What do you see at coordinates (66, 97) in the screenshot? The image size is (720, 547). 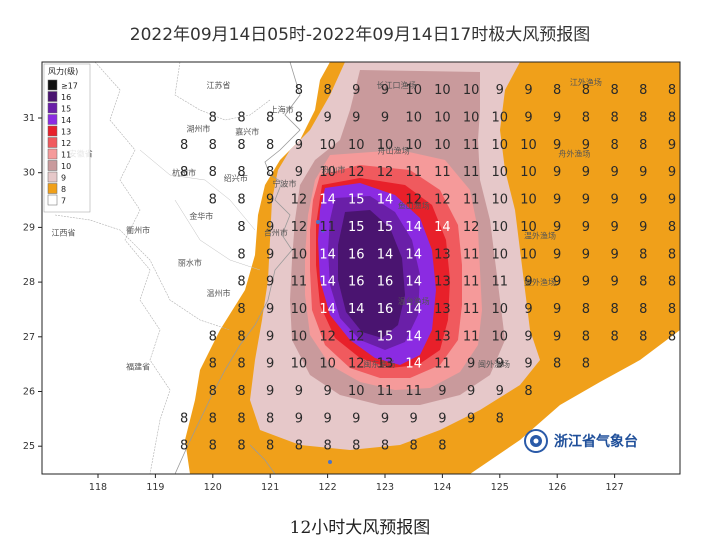 I see `legend-label: 16` at bounding box center [66, 97].